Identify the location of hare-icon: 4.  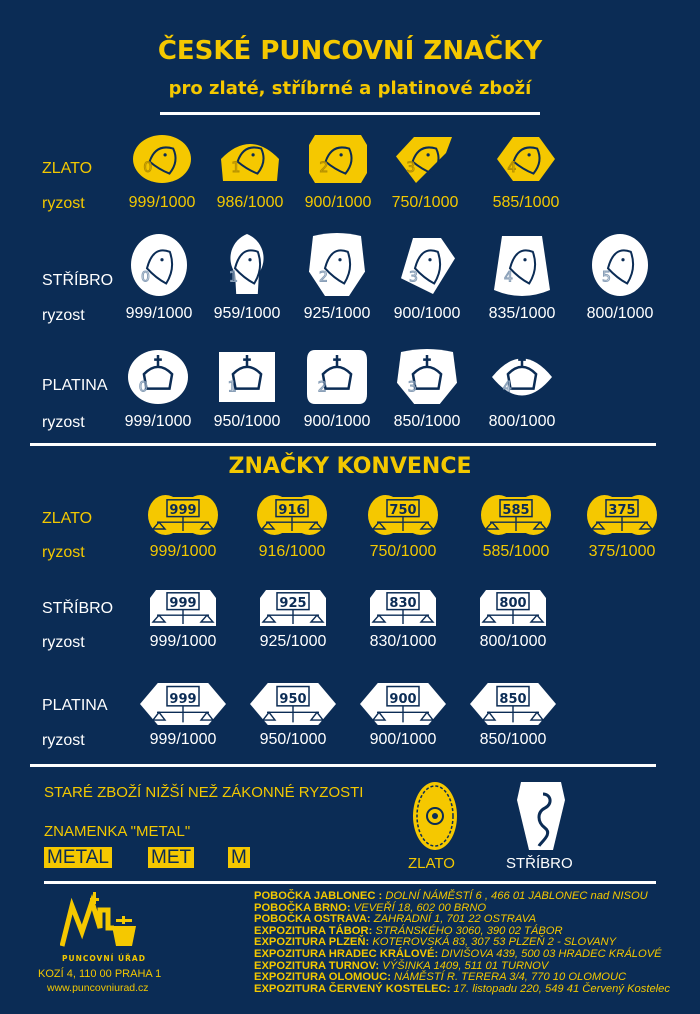
(522, 266).